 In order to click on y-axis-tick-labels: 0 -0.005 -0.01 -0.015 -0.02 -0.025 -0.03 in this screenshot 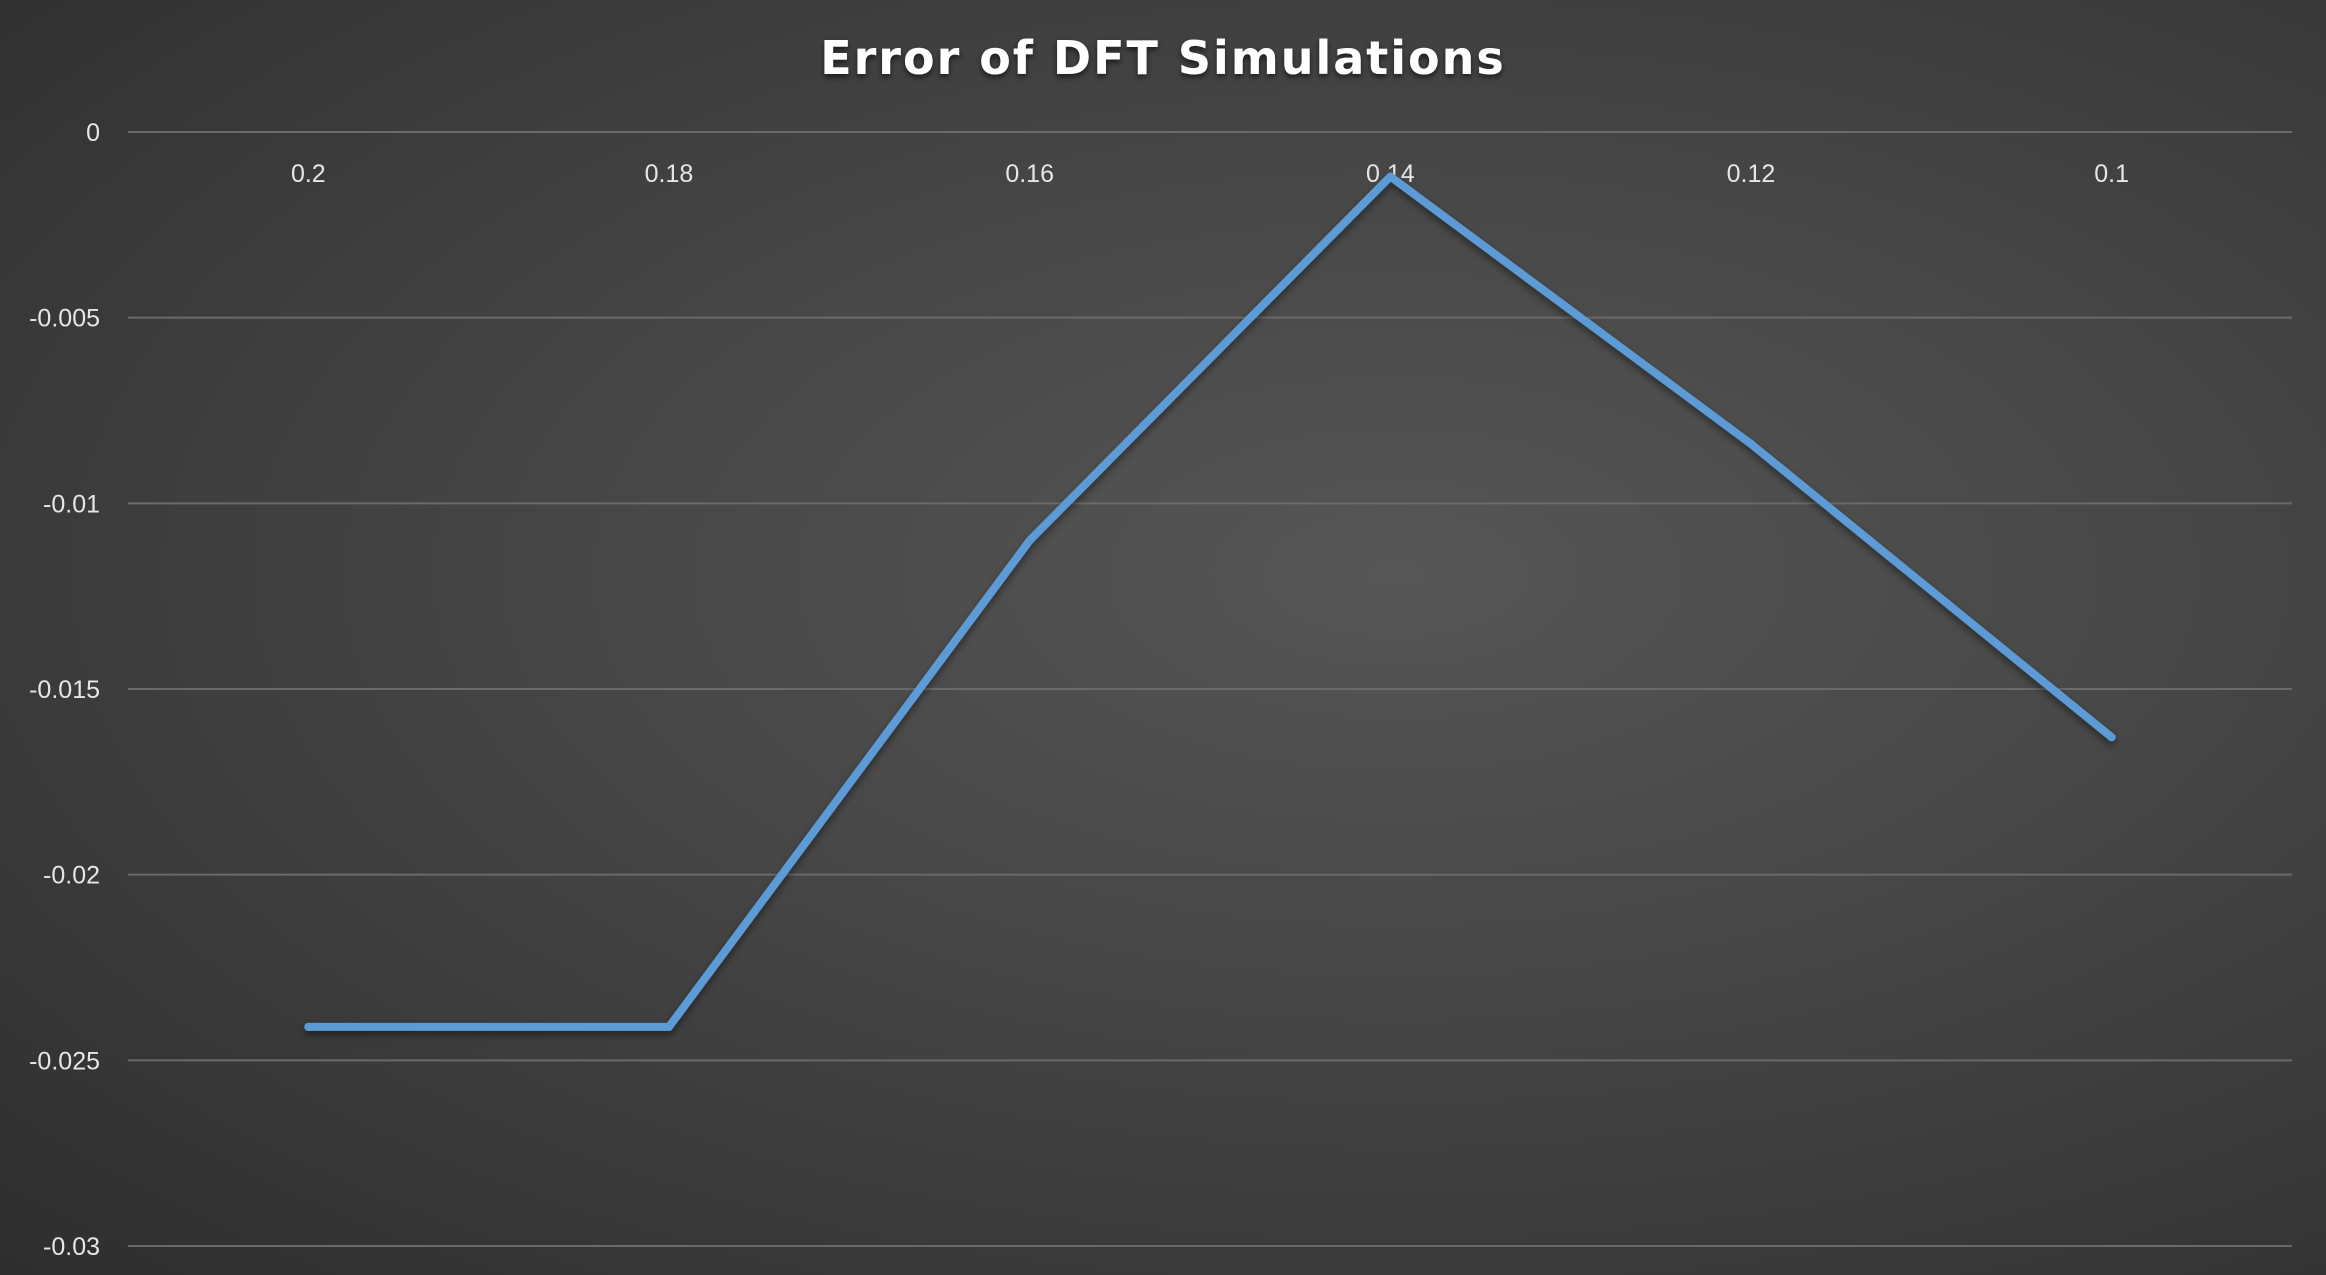, I will do `click(64, 690)`.